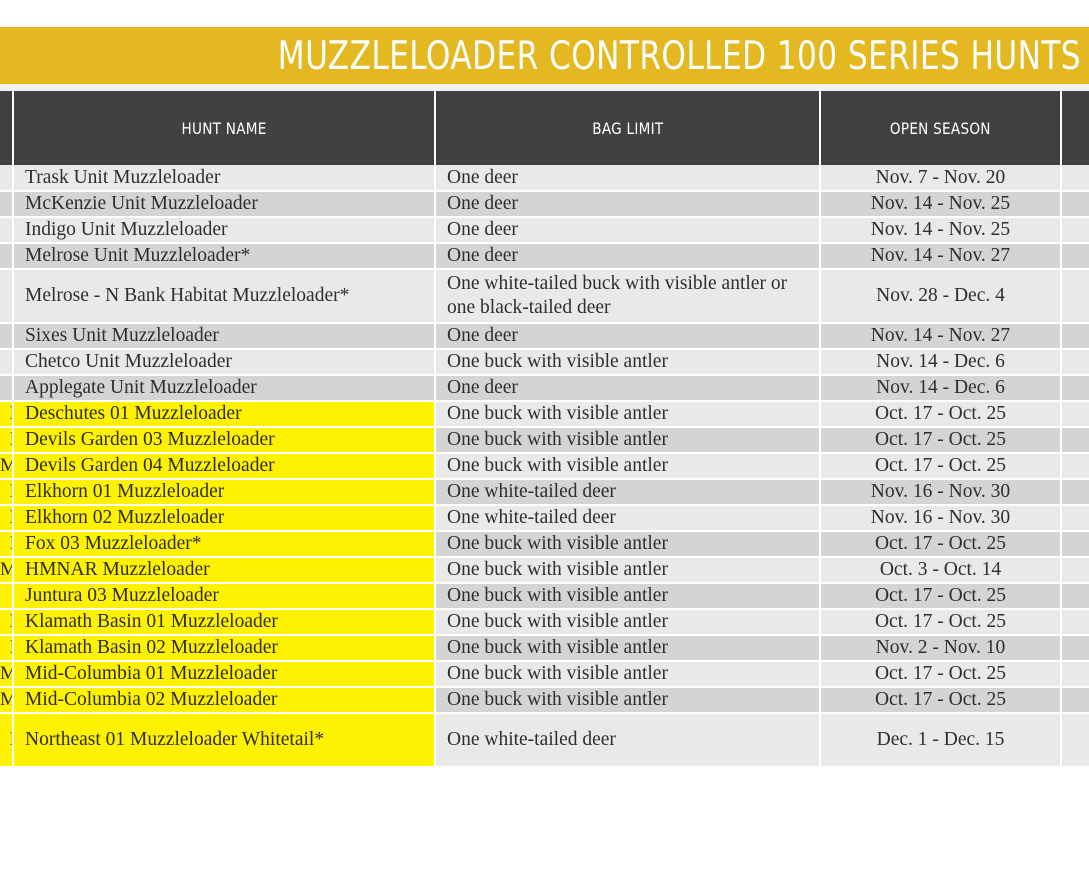  What do you see at coordinates (224, 178) in the screenshot?
I see `hunt-name-cell: Trask Unit Muzzleloader` at bounding box center [224, 178].